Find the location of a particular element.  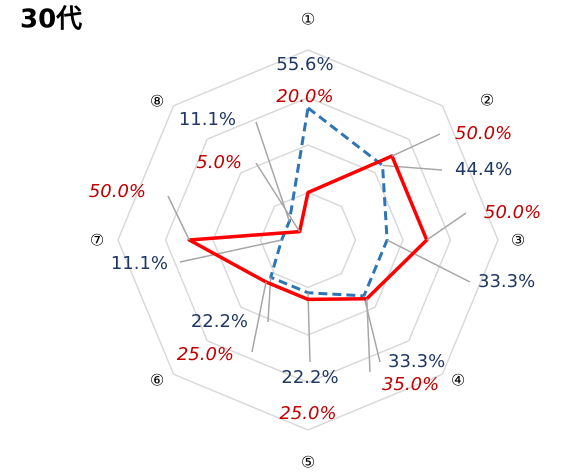

category-label: ⑤ is located at coordinates (308, 462).